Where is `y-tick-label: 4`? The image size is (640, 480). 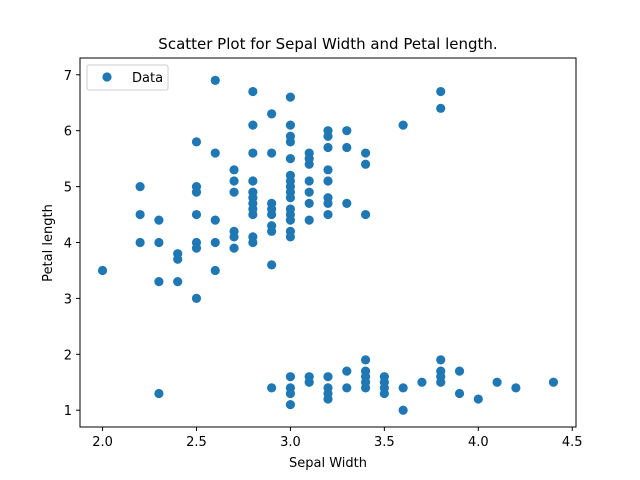 y-tick-label: 4 is located at coordinates (68, 244).